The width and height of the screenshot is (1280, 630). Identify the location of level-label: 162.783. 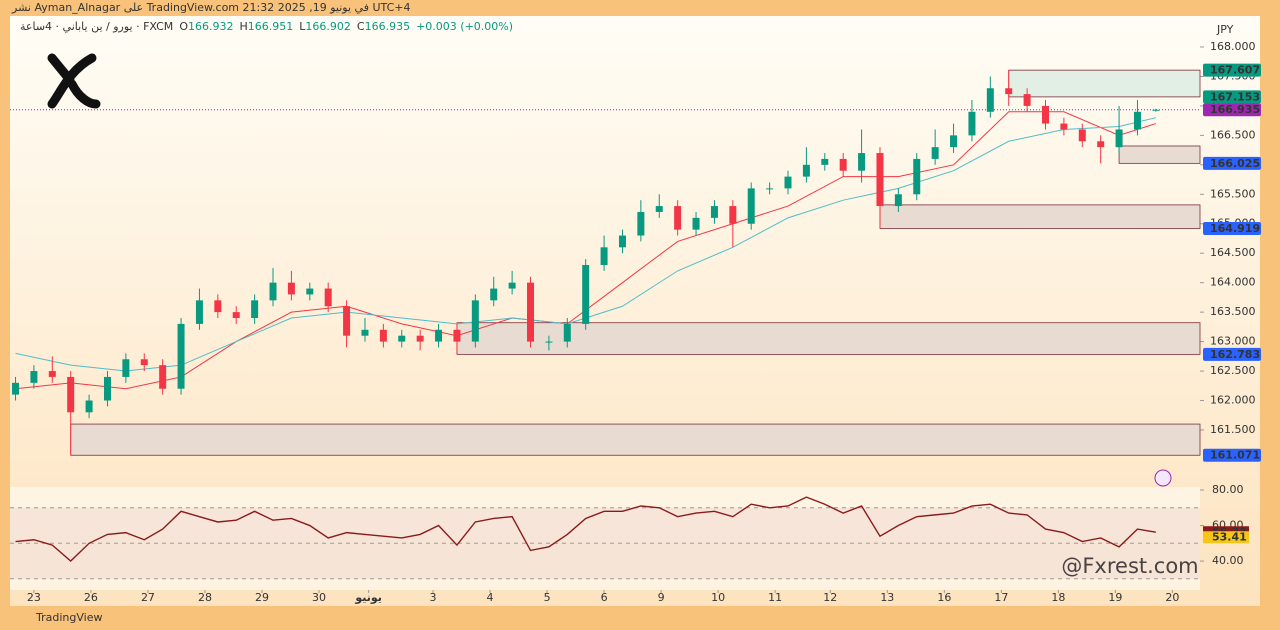
(1235, 354).